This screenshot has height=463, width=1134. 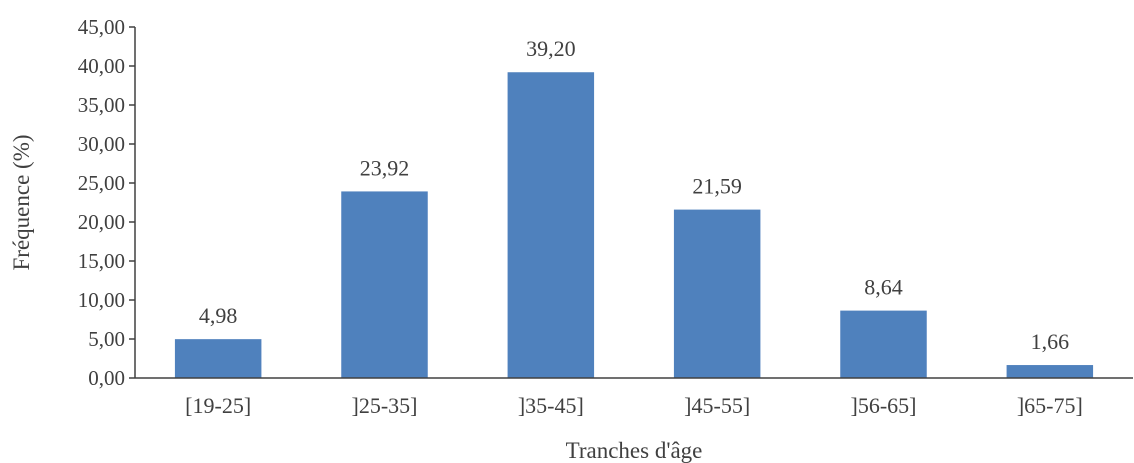 I want to click on x-axis-title: Tranches d'âge, so click(x=634, y=450).